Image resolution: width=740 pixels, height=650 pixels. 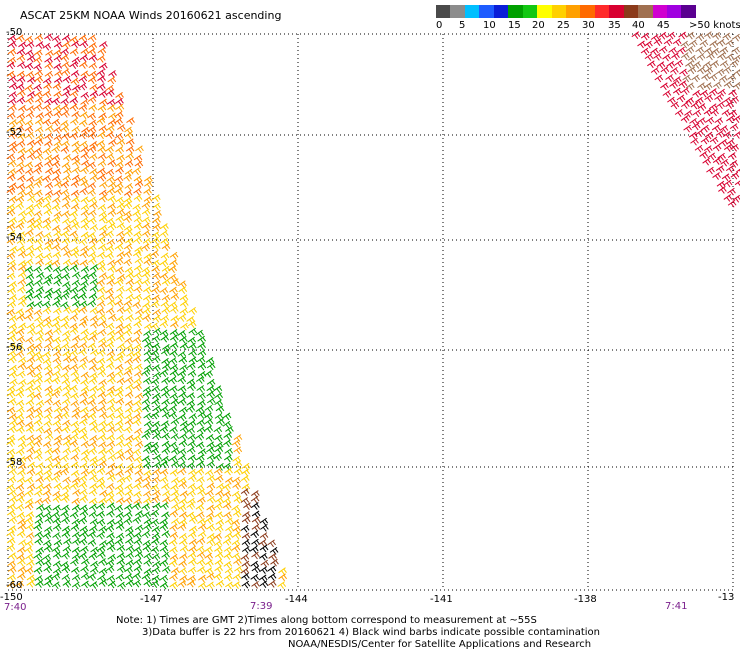 I want to click on lat-label-54: -54, so click(x=14, y=237).